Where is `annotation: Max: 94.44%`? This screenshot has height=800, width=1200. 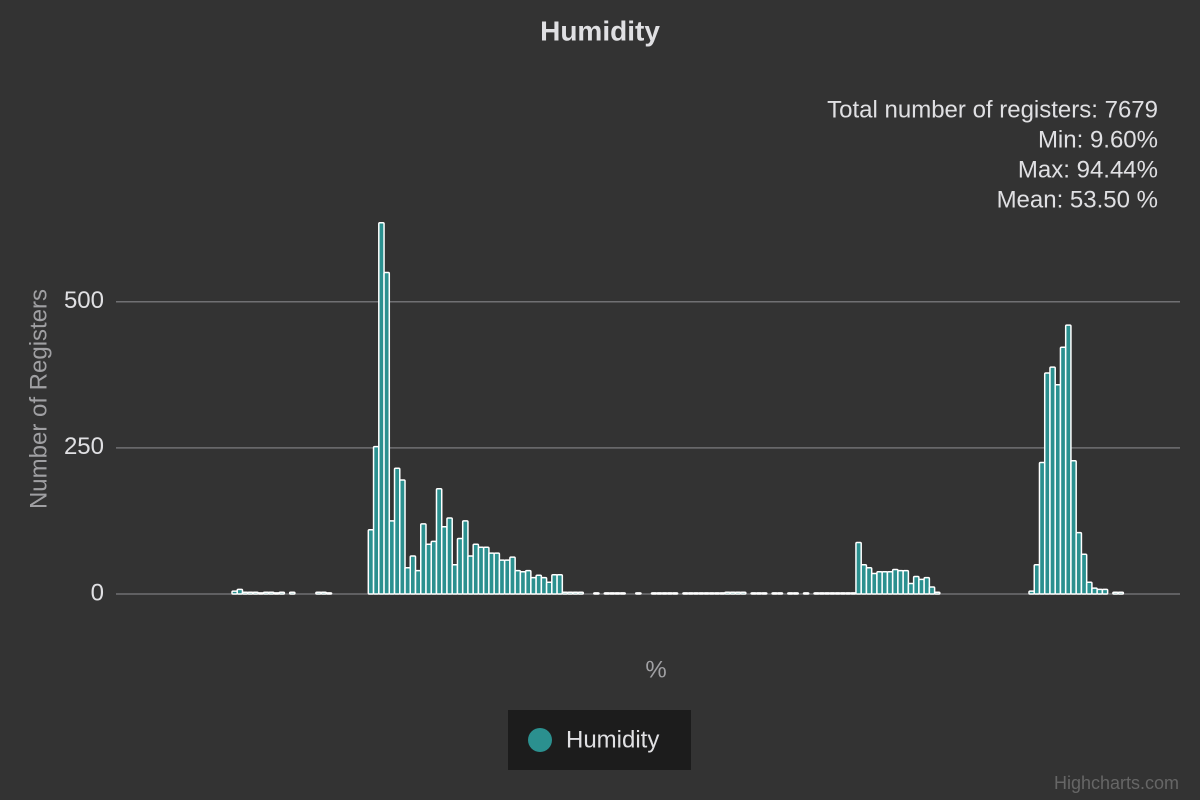
annotation: Max: 94.44% is located at coordinates (1088, 169).